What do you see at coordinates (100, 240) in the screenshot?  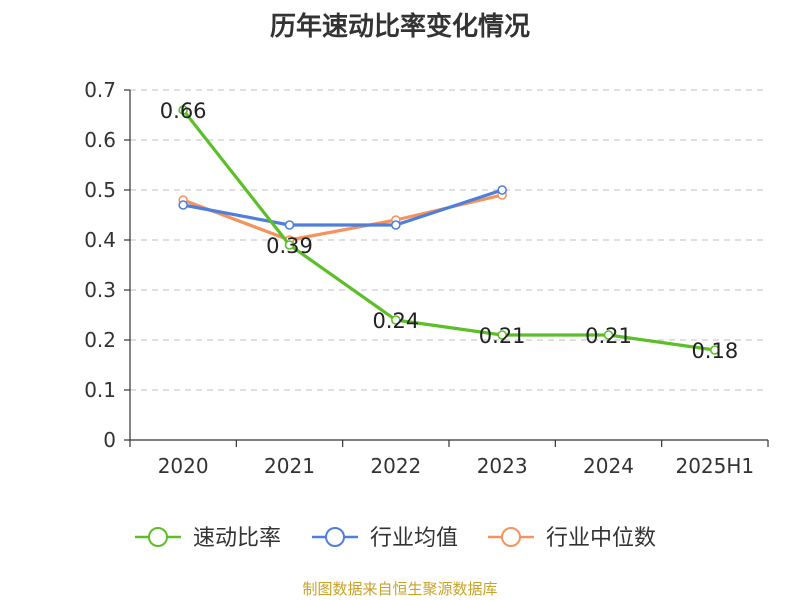 I see `y-tick-label: 0.4` at bounding box center [100, 240].